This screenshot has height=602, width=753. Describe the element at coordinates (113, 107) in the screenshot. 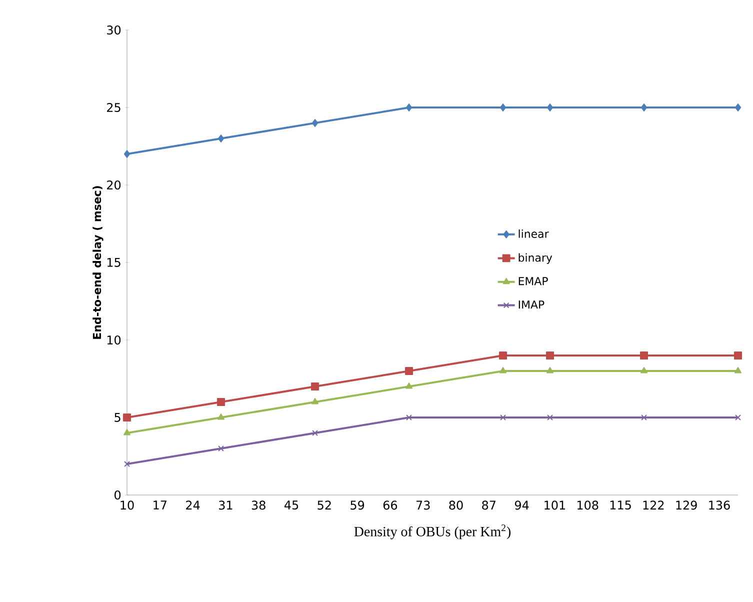

I see `y-tick-label: 25` at that location.